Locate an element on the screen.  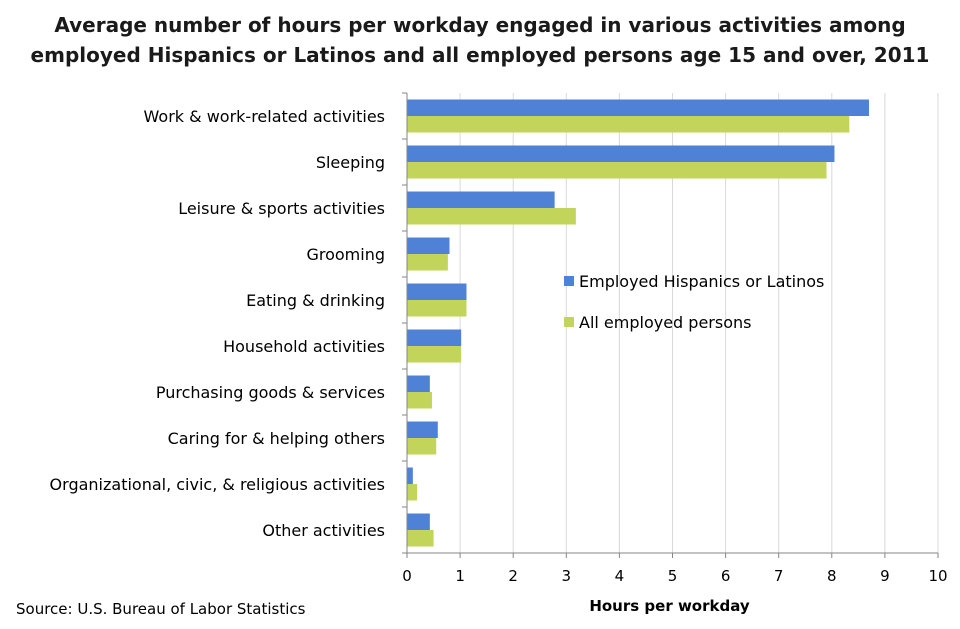
legend-label-1: All employed persons is located at coordinates (665, 322).